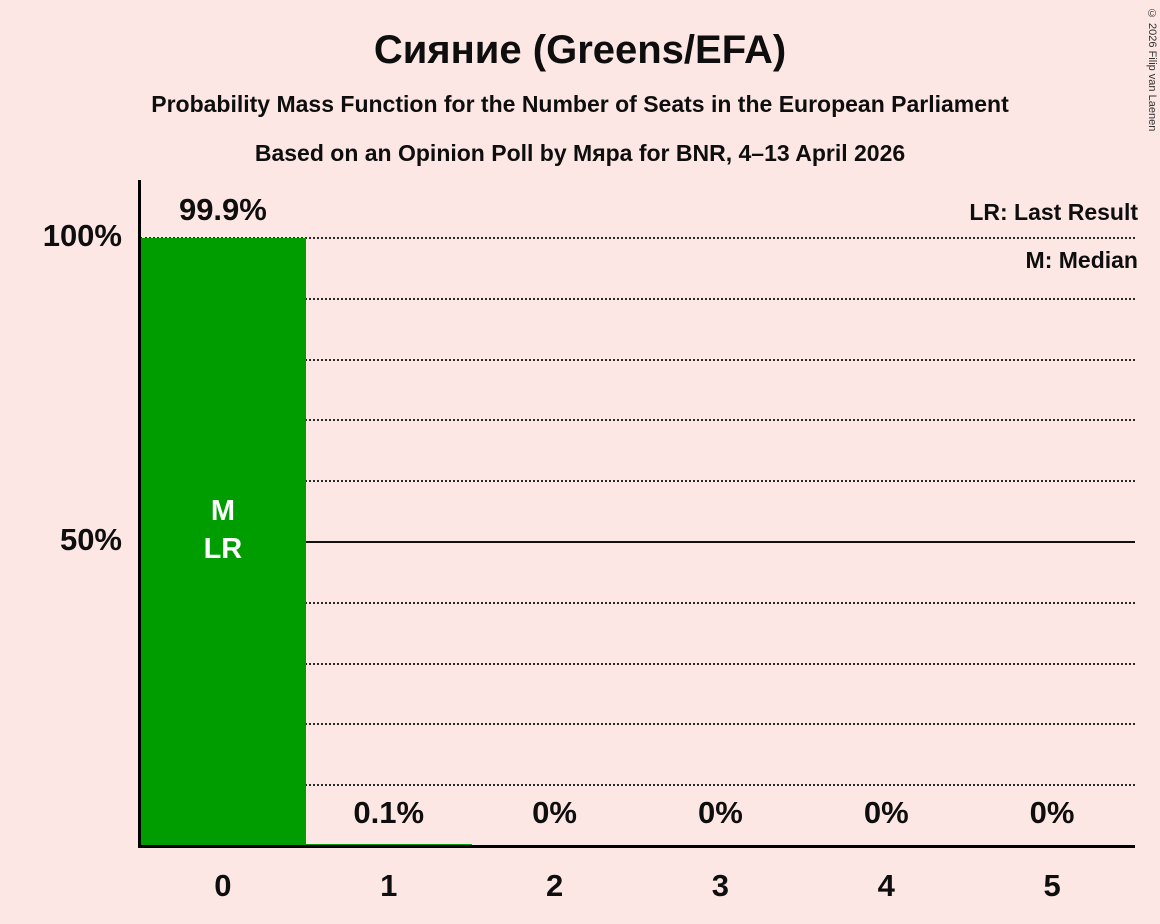 The height and width of the screenshot is (924, 1160). Describe the element at coordinates (90, 539) in the screenshot. I see `y-tick-50: 50%` at that location.